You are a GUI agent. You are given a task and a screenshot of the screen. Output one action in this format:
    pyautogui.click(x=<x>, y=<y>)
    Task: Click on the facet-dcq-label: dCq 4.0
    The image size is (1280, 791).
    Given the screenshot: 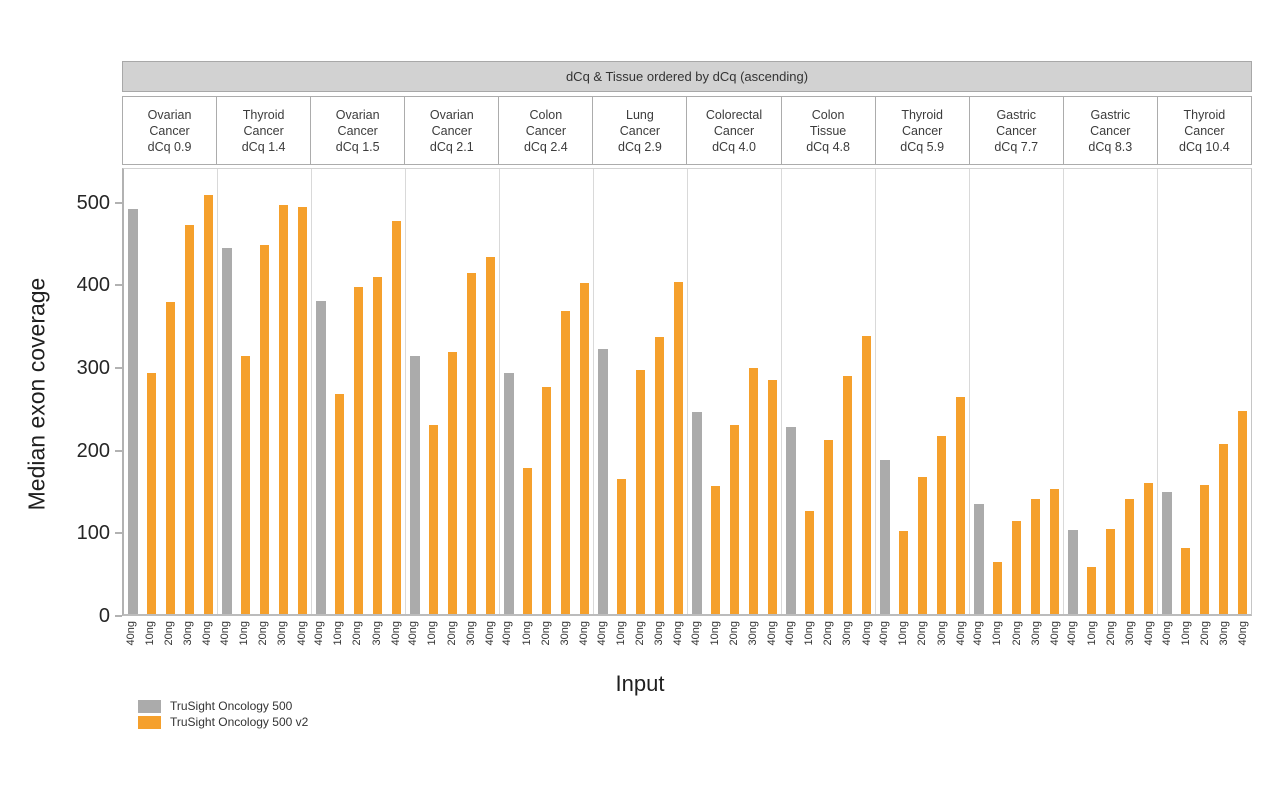 What is the action you would take?
    pyautogui.click(x=734, y=146)
    